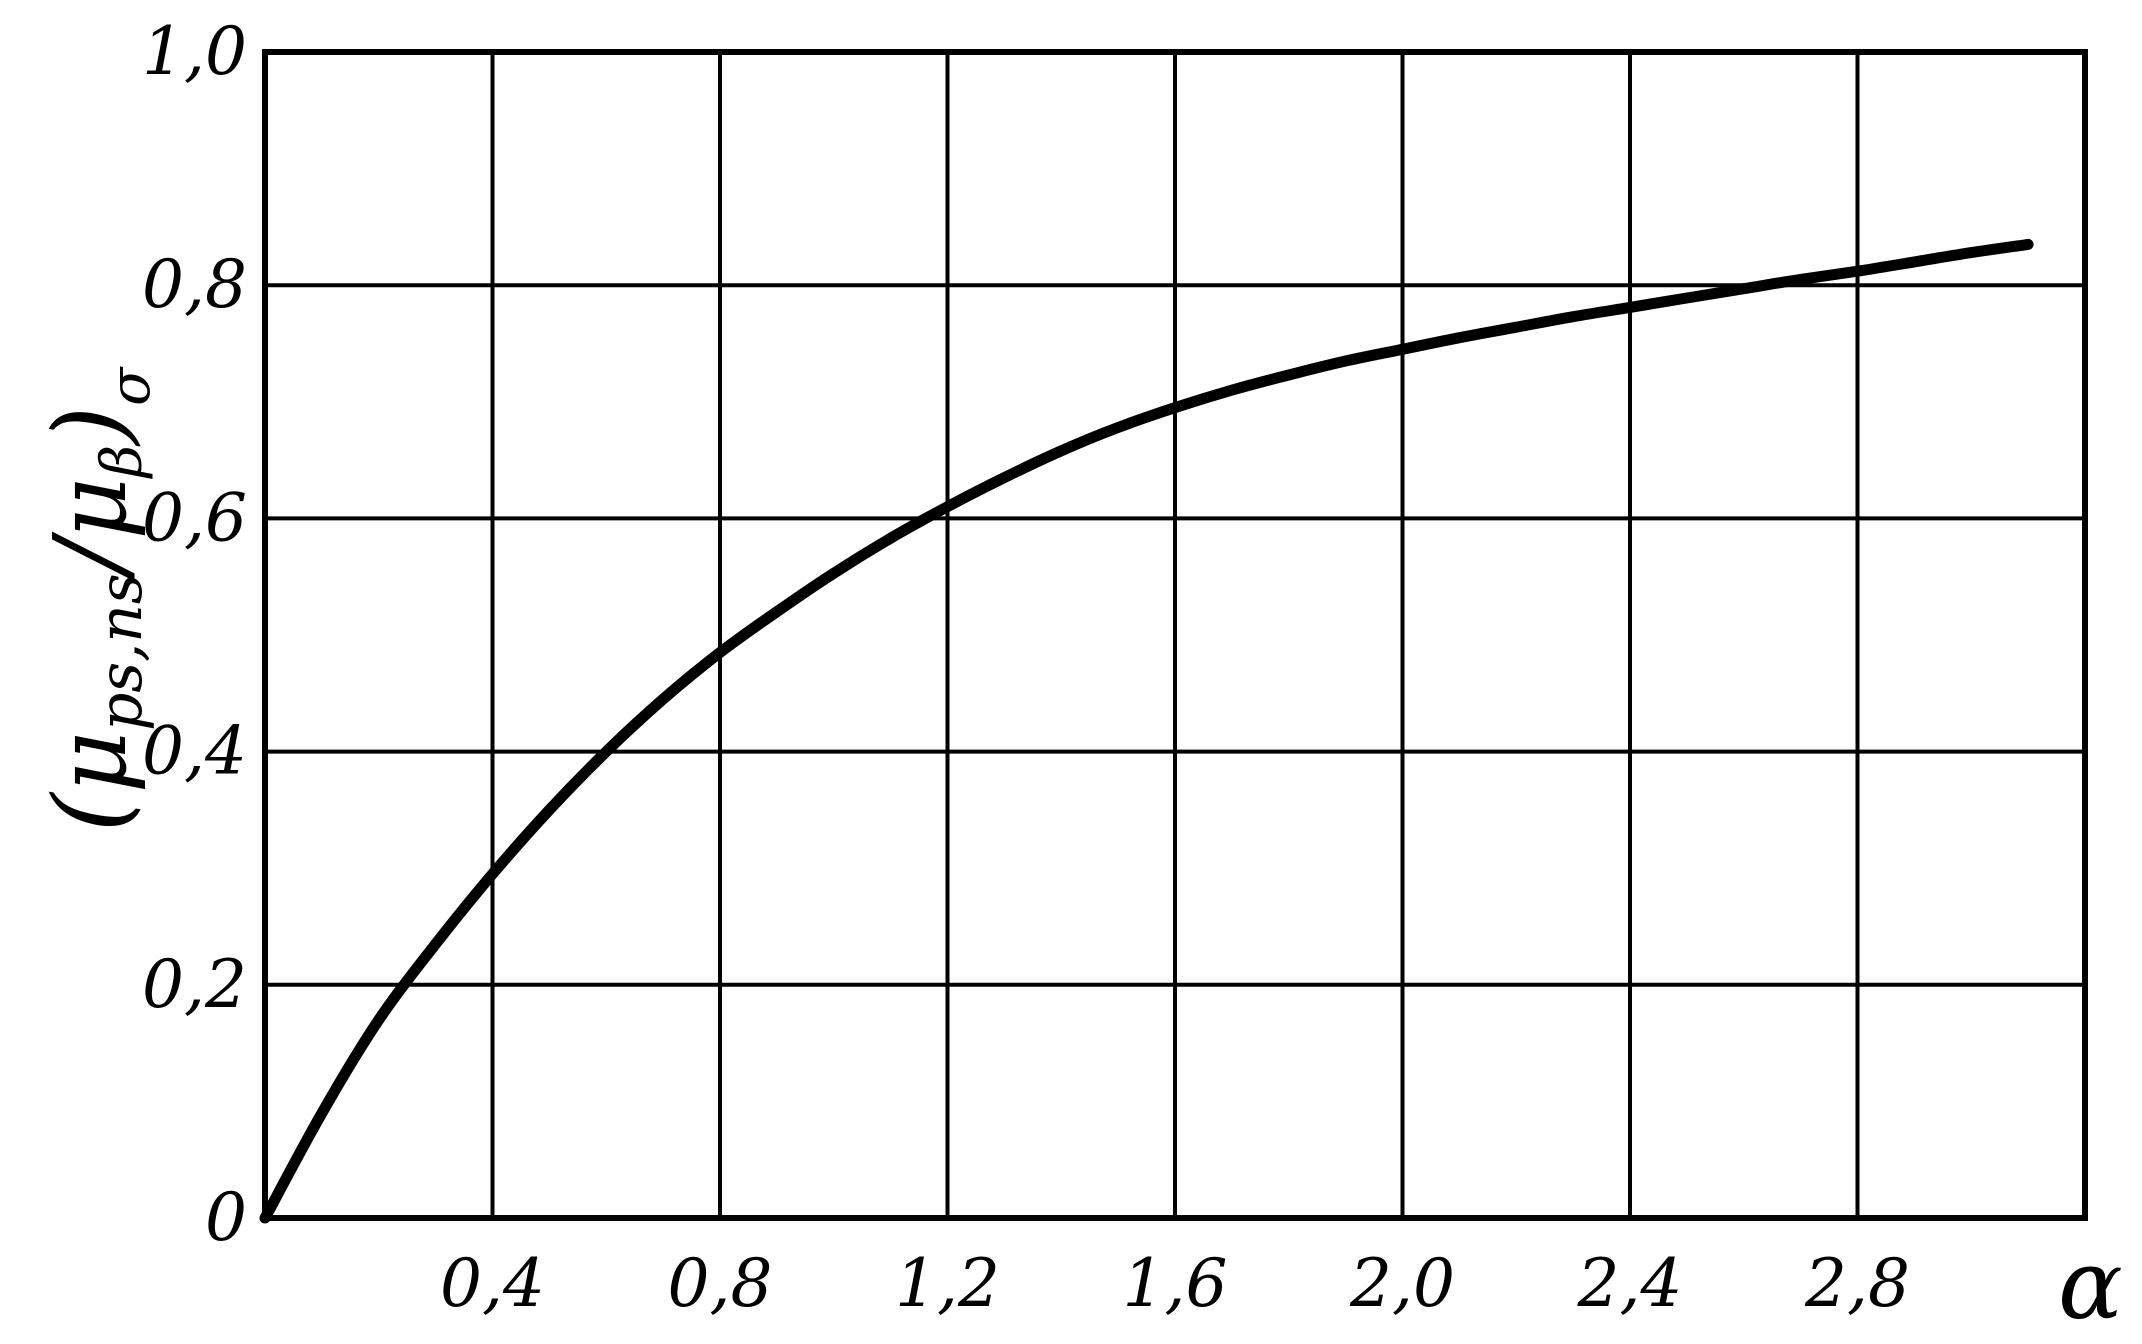  Describe the element at coordinates (122, 462) in the screenshot. I see `y-label-beta-subscript: β` at that location.